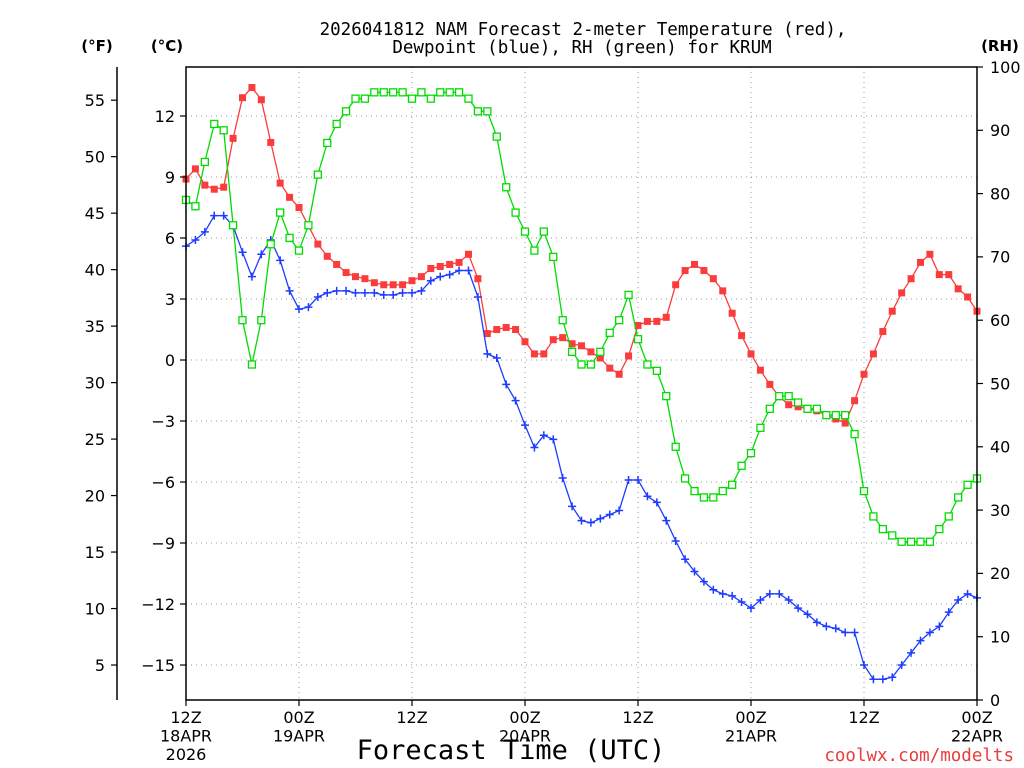  Describe the element at coordinates (95, 269) in the screenshot. I see `fahrenheit-tick-label: 40` at that location.